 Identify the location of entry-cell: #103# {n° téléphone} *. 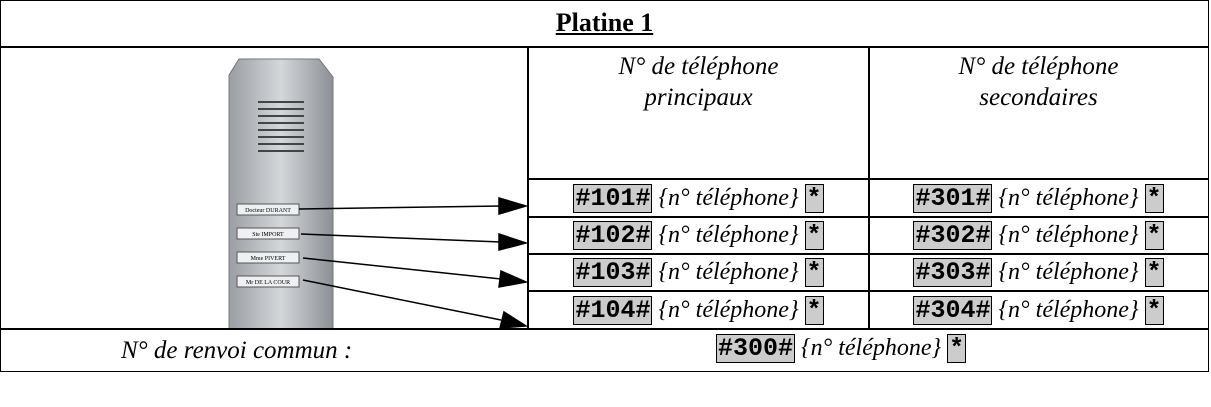
(698, 272).